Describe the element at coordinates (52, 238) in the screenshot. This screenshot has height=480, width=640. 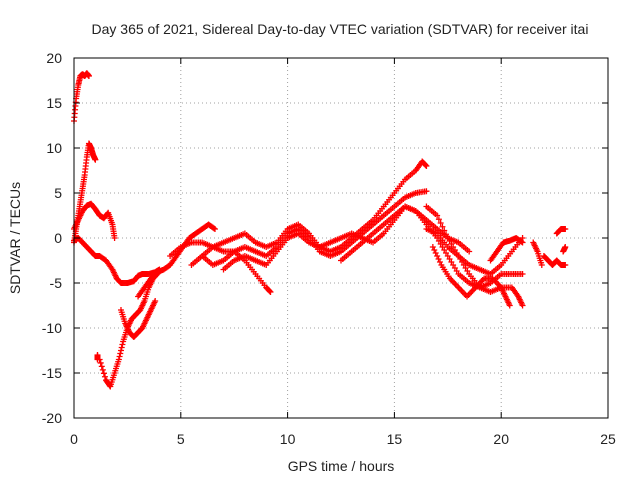
I see `y-tick-labels: -20 -15 -10 -5 0 5 10 15 20` at that location.